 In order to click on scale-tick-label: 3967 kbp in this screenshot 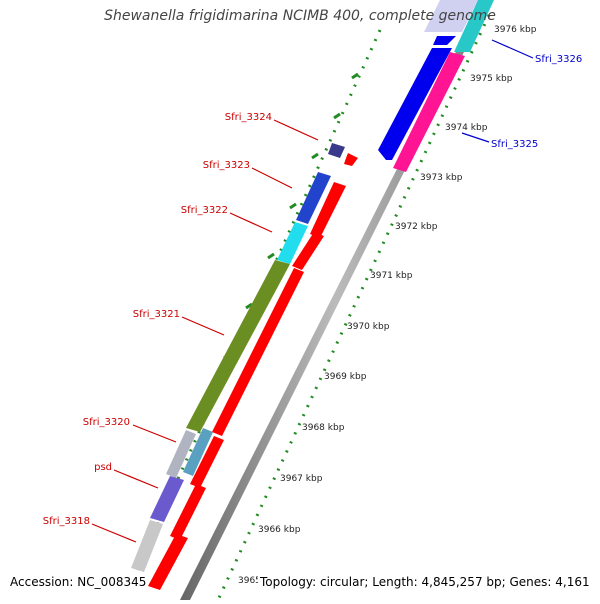, I will do `click(301, 479)`.